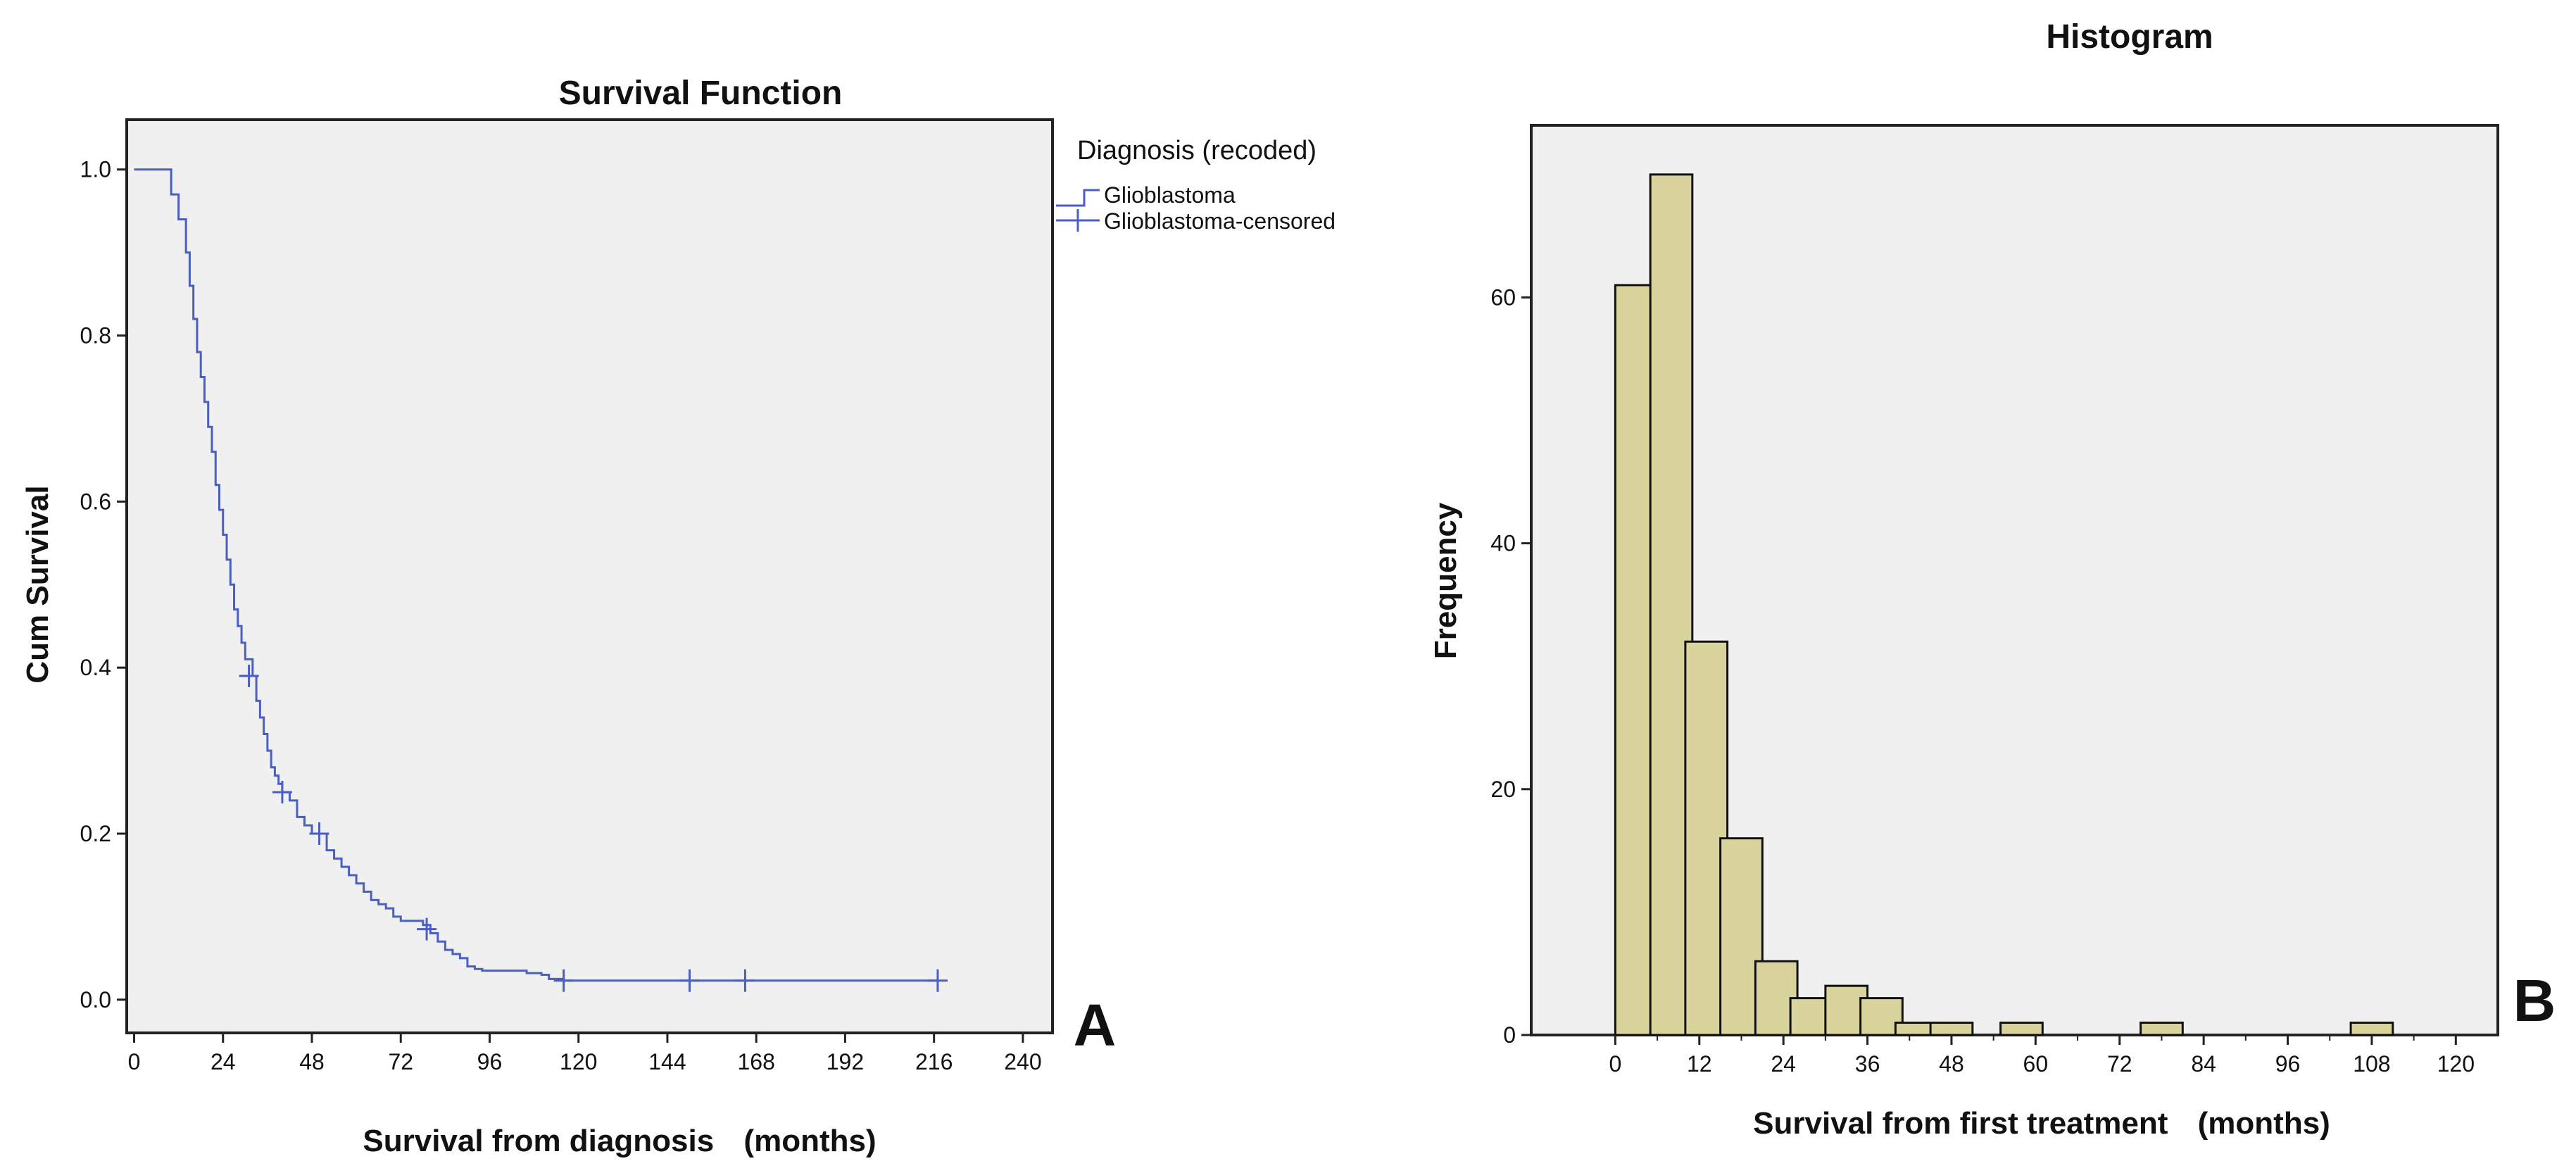 The height and width of the screenshot is (1173, 2576). Describe the element at coordinates (96, 169) in the screenshot. I see `y-tick-label: 1.0` at that location.